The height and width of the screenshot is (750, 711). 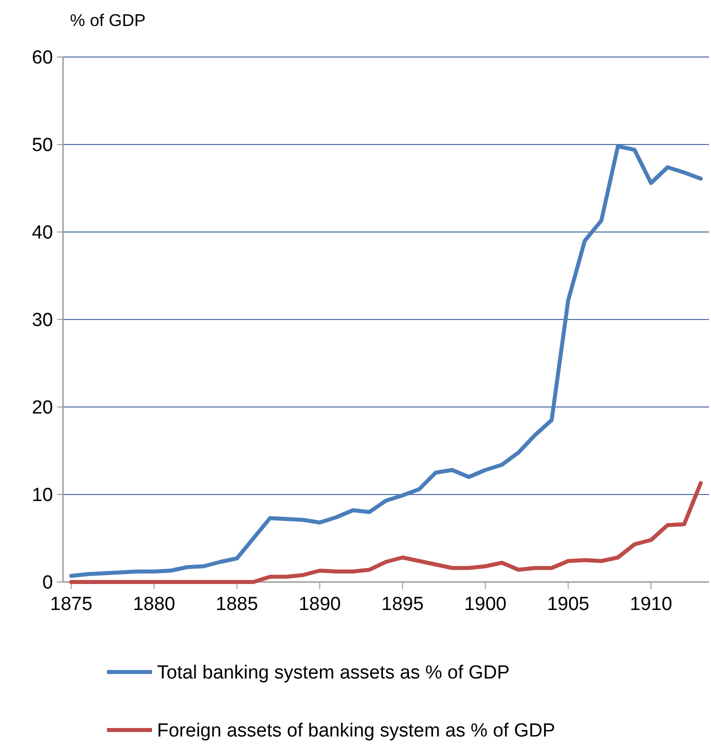 What do you see at coordinates (237, 604) in the screenshot?
I see `x-tick-label: 1885` at bounding box center [237, 604].